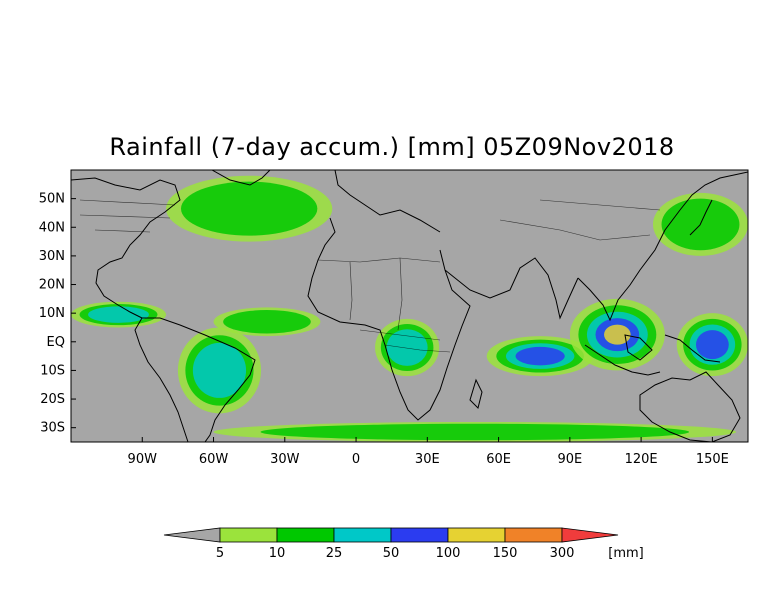 The width and height of the screenshot is (784, 612). Describe the element at coordinates (143, 459) in the screenshot. I see `lon-label: 90W` at that location.